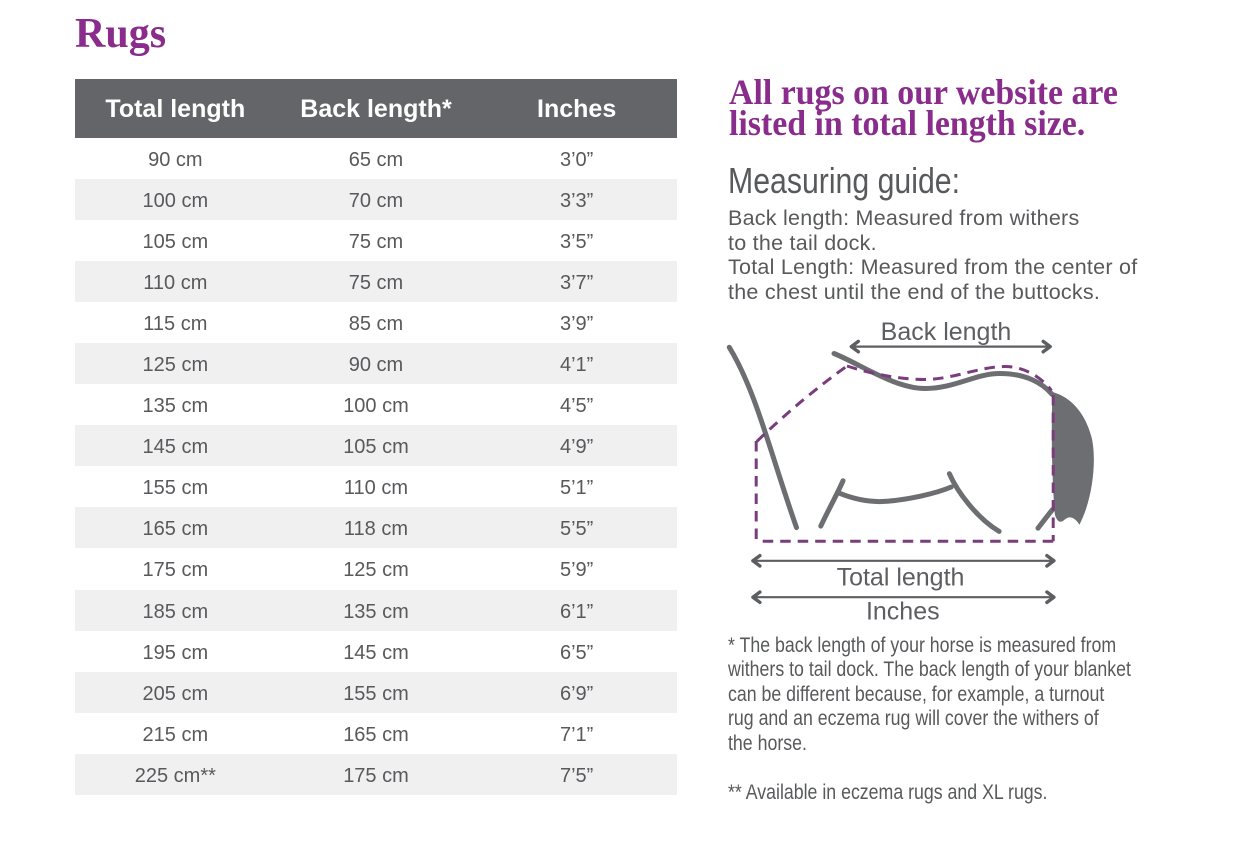  What do you see at coordinates (901, 577) in the screenshot?
I see `svg-text: Total length` at bounding box center [901, 577].